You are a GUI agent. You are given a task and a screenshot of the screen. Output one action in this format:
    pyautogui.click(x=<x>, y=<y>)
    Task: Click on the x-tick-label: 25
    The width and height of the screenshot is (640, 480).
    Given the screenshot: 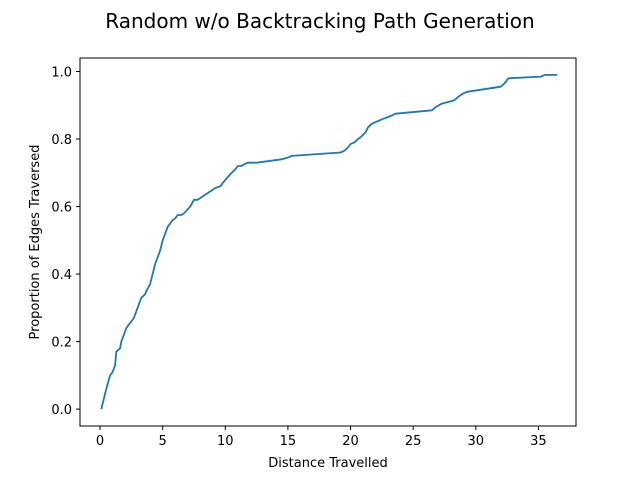 What is the action you would take?
    pyautogui.click(x=413, y=441)
    